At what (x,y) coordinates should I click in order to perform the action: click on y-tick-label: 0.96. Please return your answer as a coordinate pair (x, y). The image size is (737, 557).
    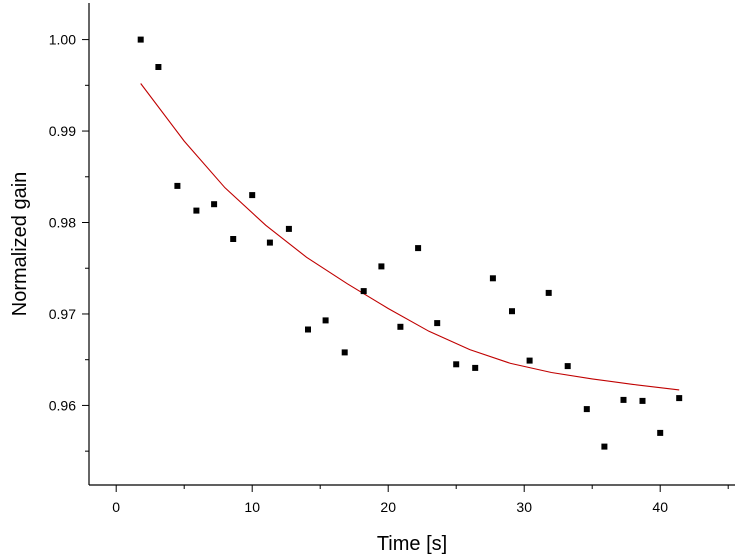
    Looking at the image, I should click on (62, 405).